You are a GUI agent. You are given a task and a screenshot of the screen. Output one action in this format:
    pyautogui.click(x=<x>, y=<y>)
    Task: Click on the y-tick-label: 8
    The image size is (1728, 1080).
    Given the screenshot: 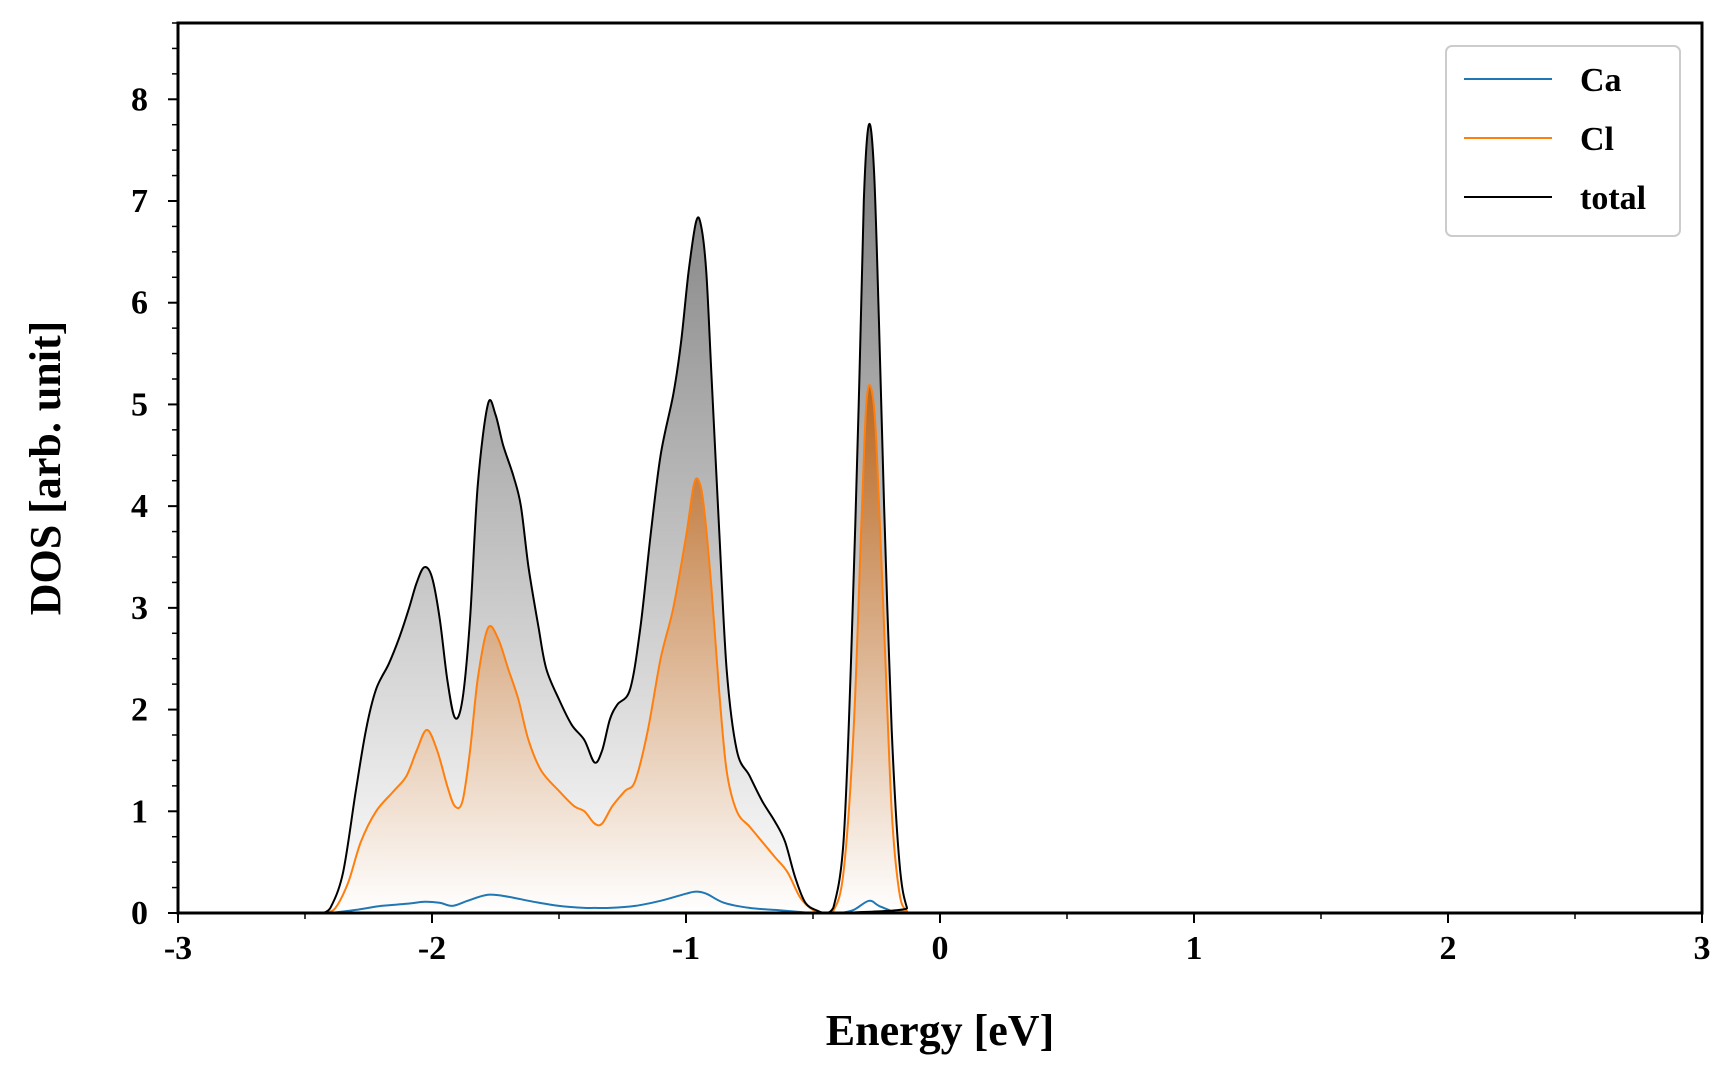 What is the action you would take?
    pyautogui.click(x=139, y=99)
    